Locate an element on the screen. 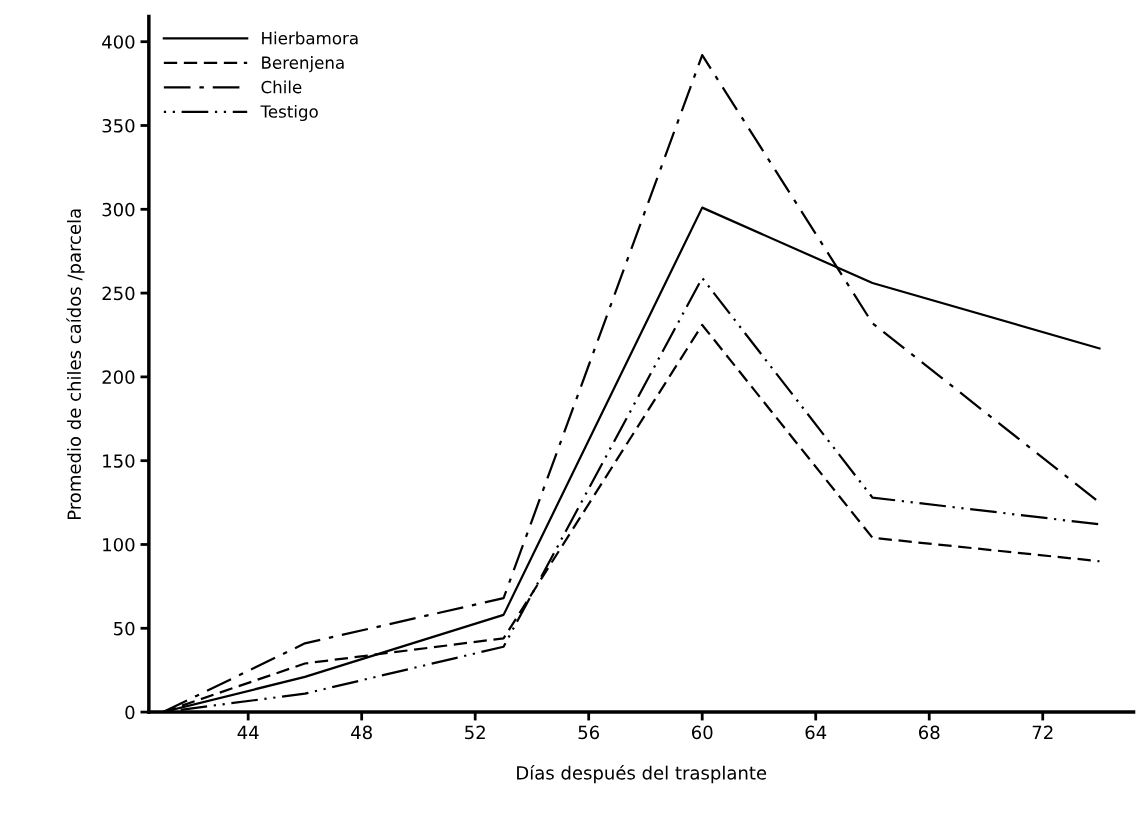 Image resolution: width=1145 pixels, height=828 pixels. x-tick-label: 48 is located at coordinates (361, 732).